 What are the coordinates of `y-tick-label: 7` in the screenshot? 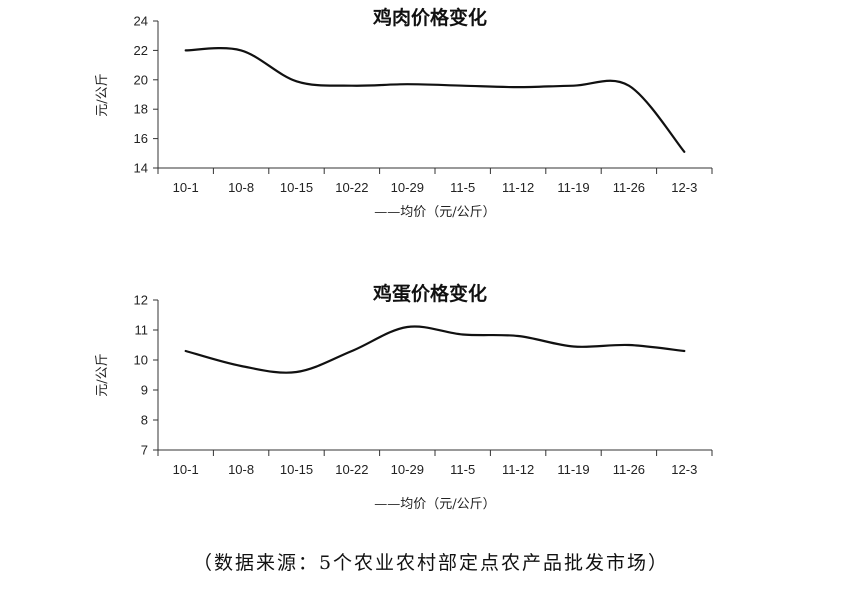 It's located at (144, 450).